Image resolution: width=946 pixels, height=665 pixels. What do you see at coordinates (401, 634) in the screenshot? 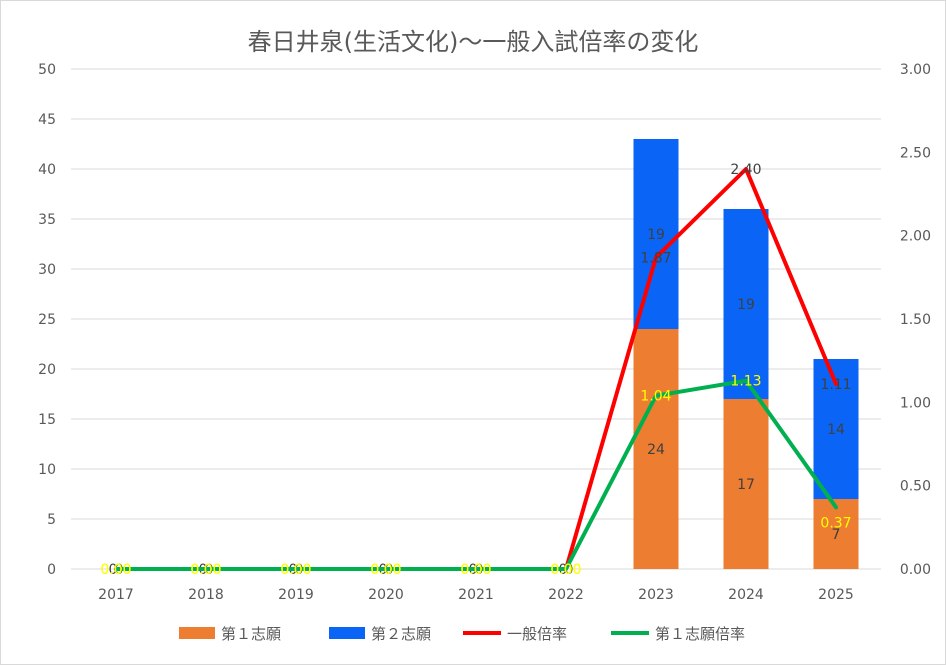
I see `legend-label: 第２志願` at bounding box center [401, 634].